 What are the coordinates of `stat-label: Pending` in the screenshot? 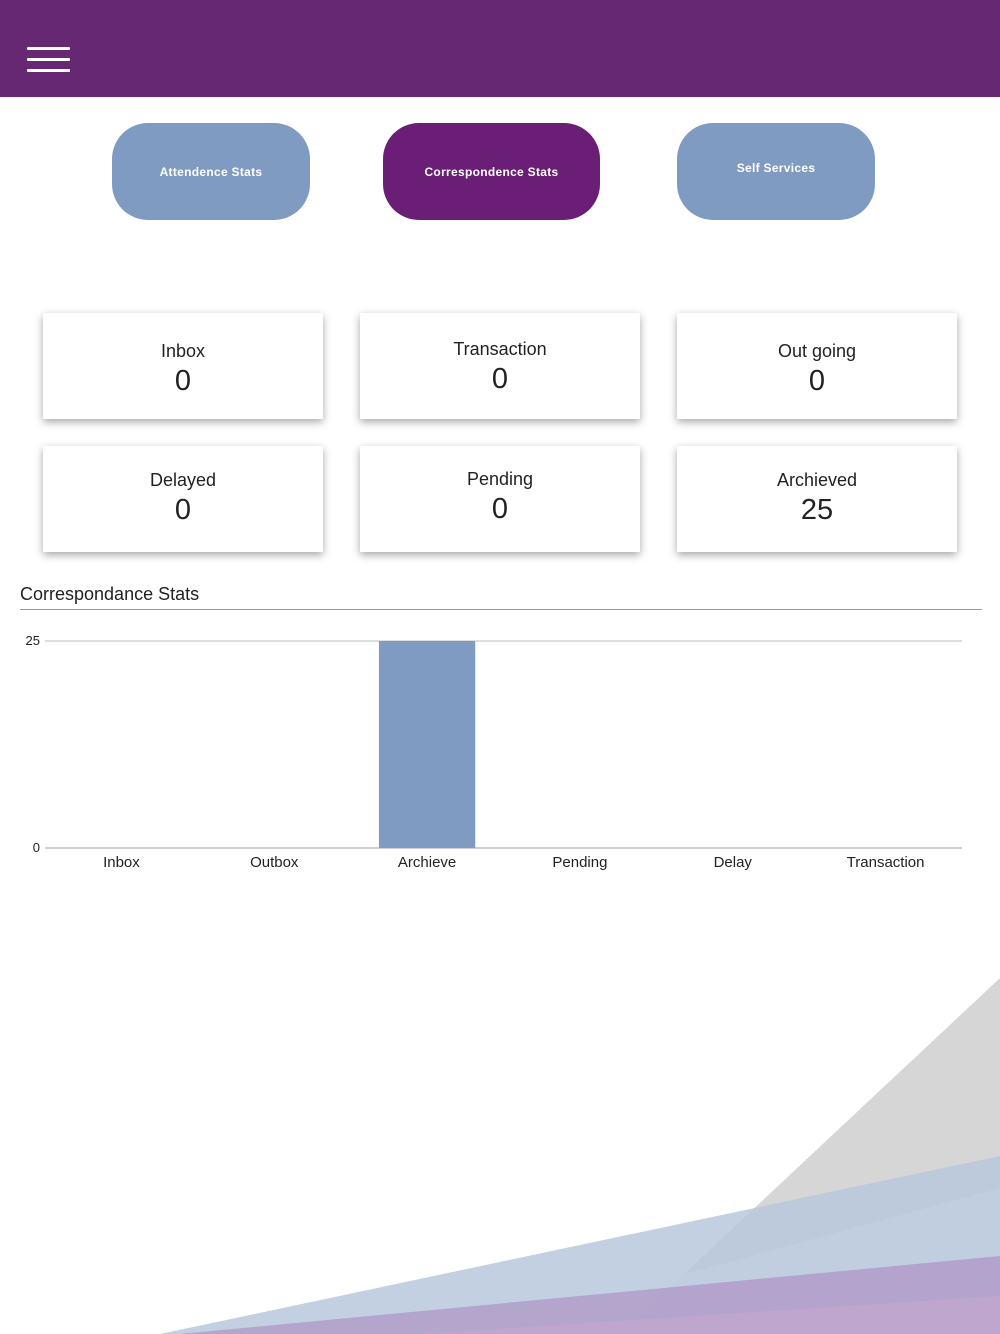 It's located at (500, 479).